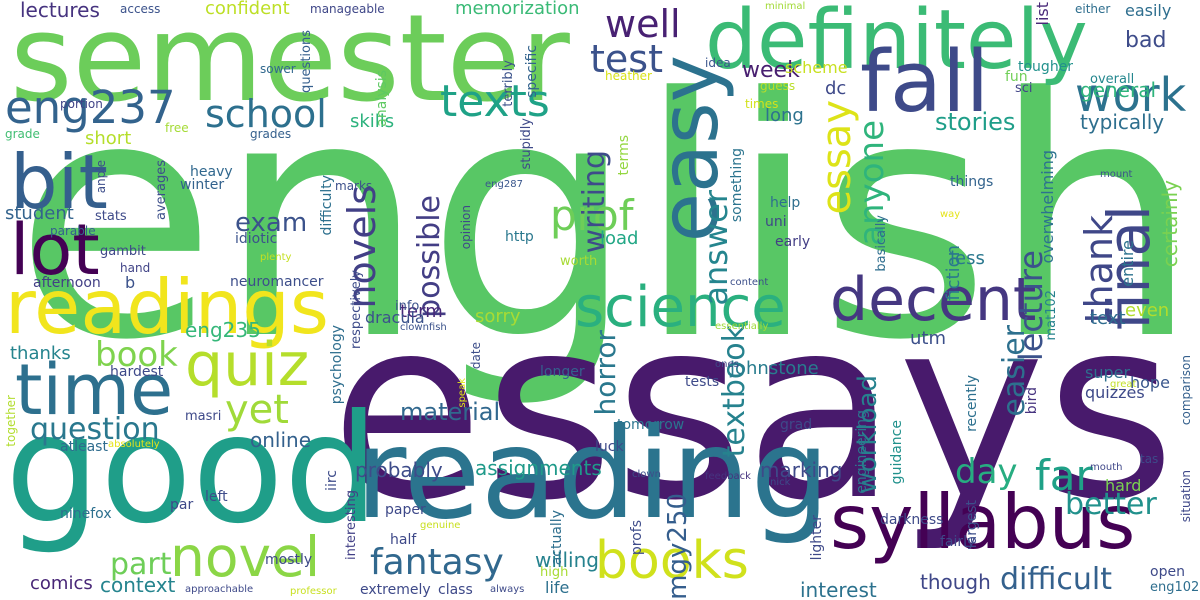 The image size is (1200, 600). I want to click on word-engineering: engineering, so click(862, 452).